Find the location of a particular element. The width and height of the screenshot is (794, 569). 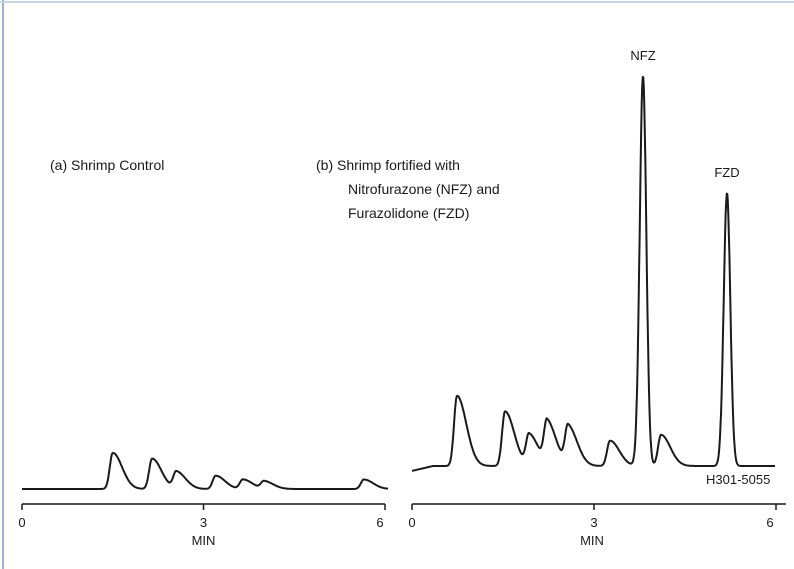

panel-a-x-ticks: 0 3 6 is located at coordinates (202, 517).